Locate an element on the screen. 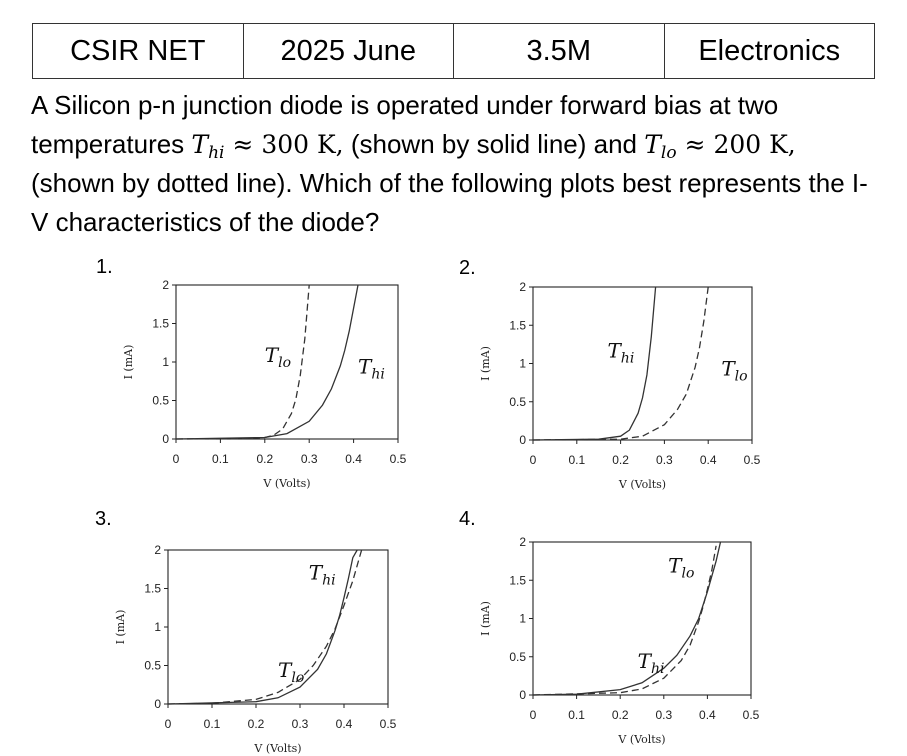 The image size is (907, 756). t-lo-approx: ≈ is located at coordinates (695, 144).